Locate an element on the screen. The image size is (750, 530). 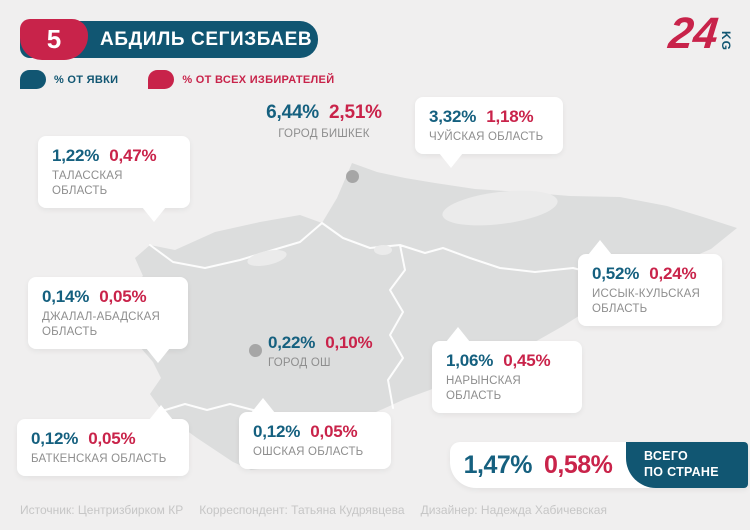
turnout-value: 0,52% is located at coordinates (616, 273).